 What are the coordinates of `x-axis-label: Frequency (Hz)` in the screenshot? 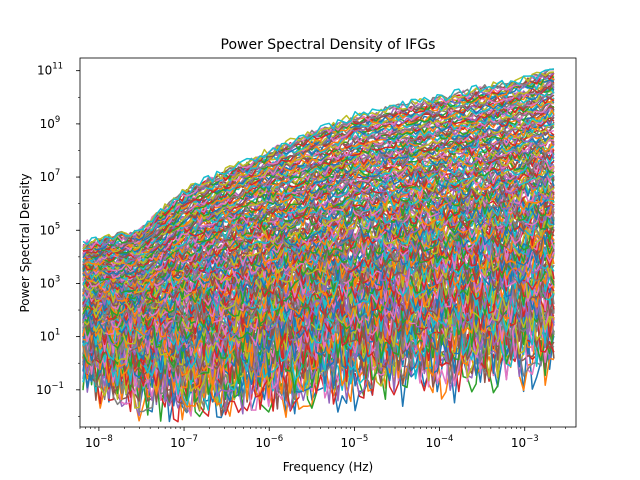 It's located at (328, 467).